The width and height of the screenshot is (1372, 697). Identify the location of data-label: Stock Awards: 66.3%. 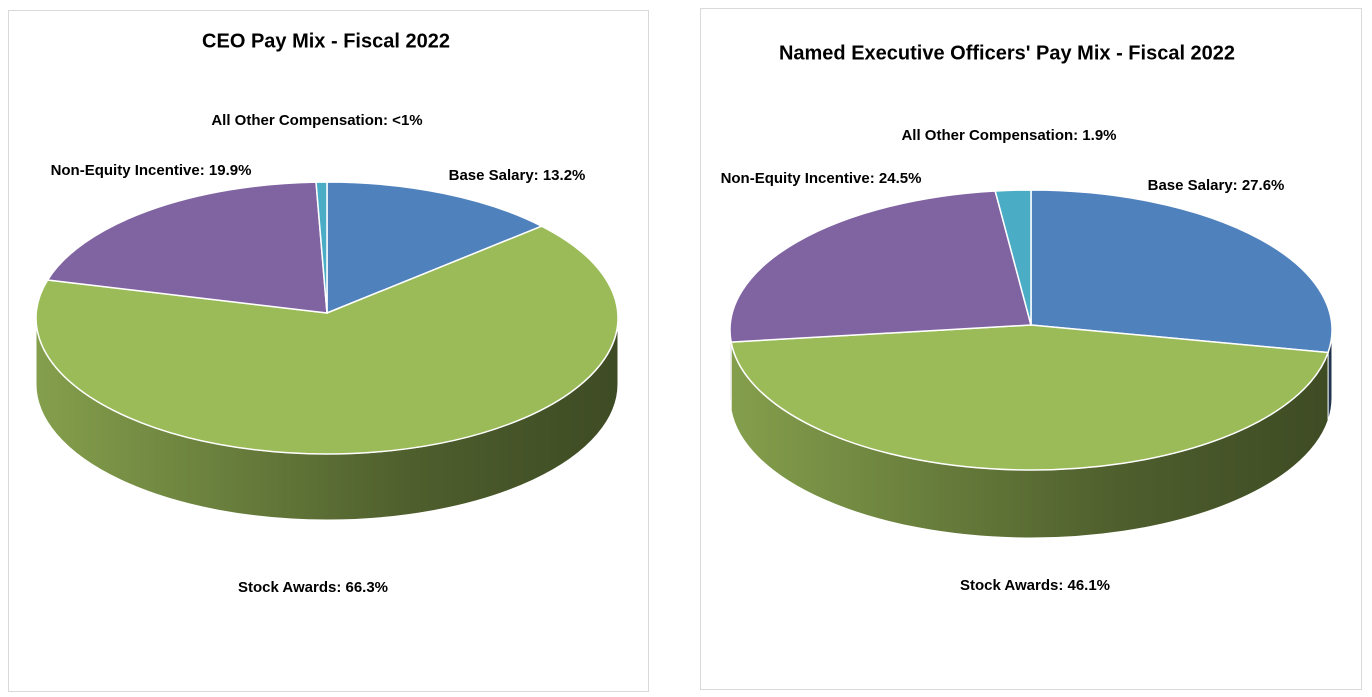
(313, 587).